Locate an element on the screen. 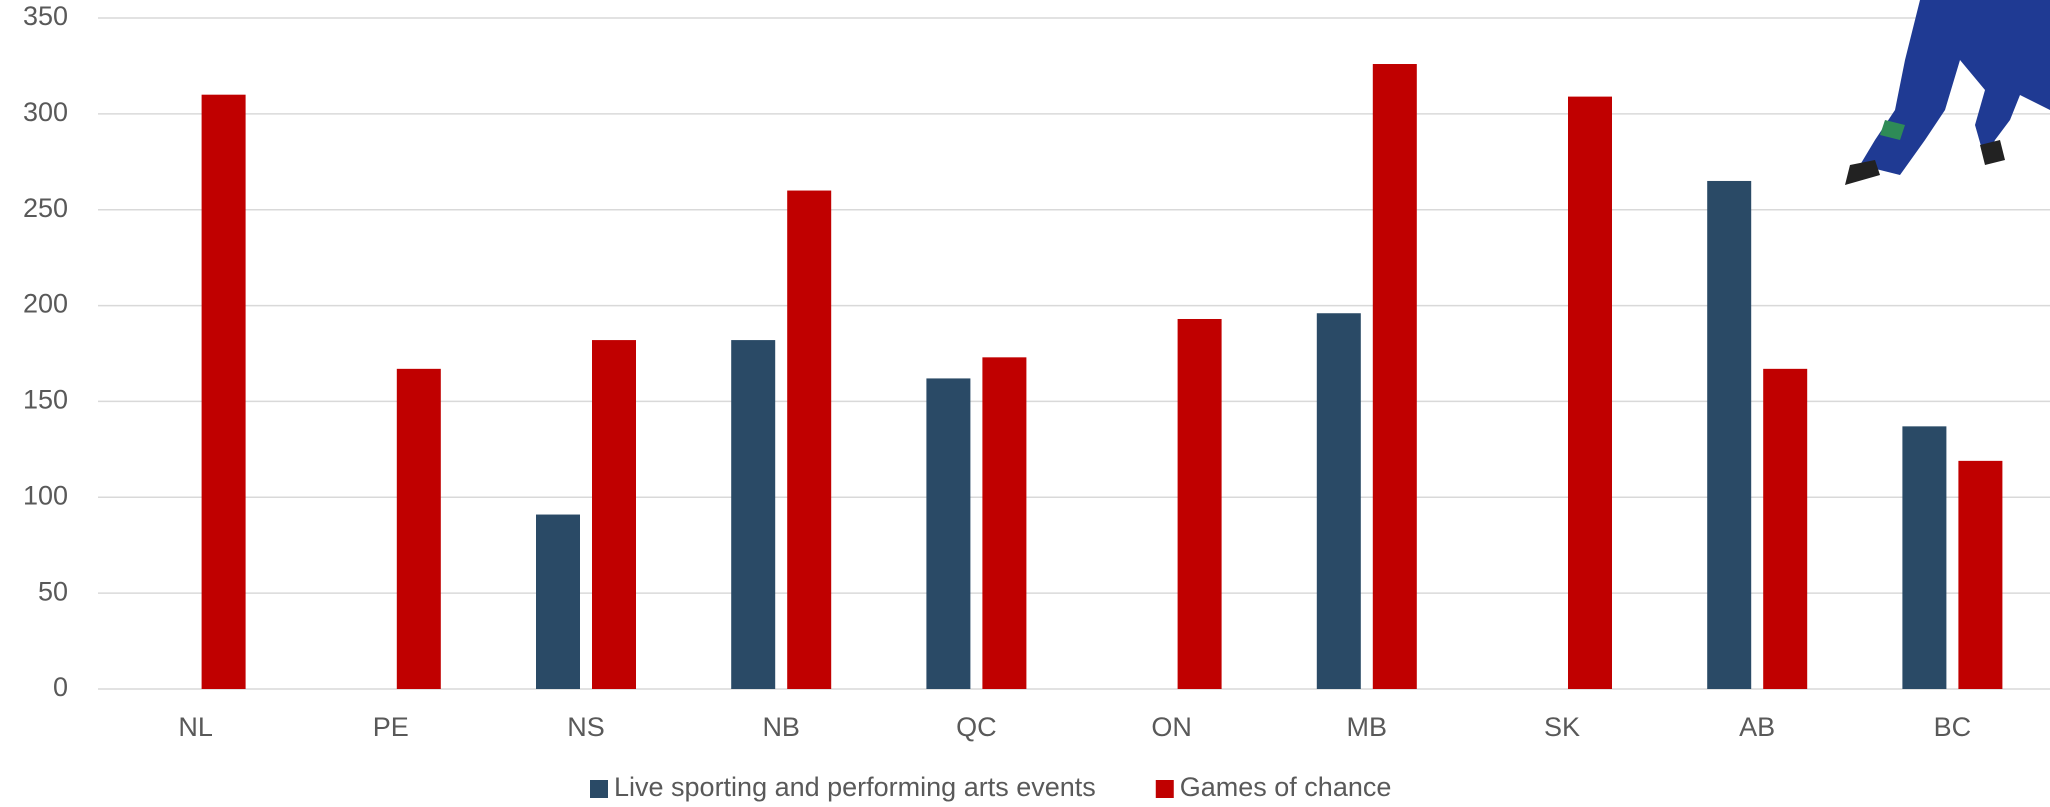 This screenshot has height=807, width=2050. x-tick-label: QC is located at coordinates (976, 727).